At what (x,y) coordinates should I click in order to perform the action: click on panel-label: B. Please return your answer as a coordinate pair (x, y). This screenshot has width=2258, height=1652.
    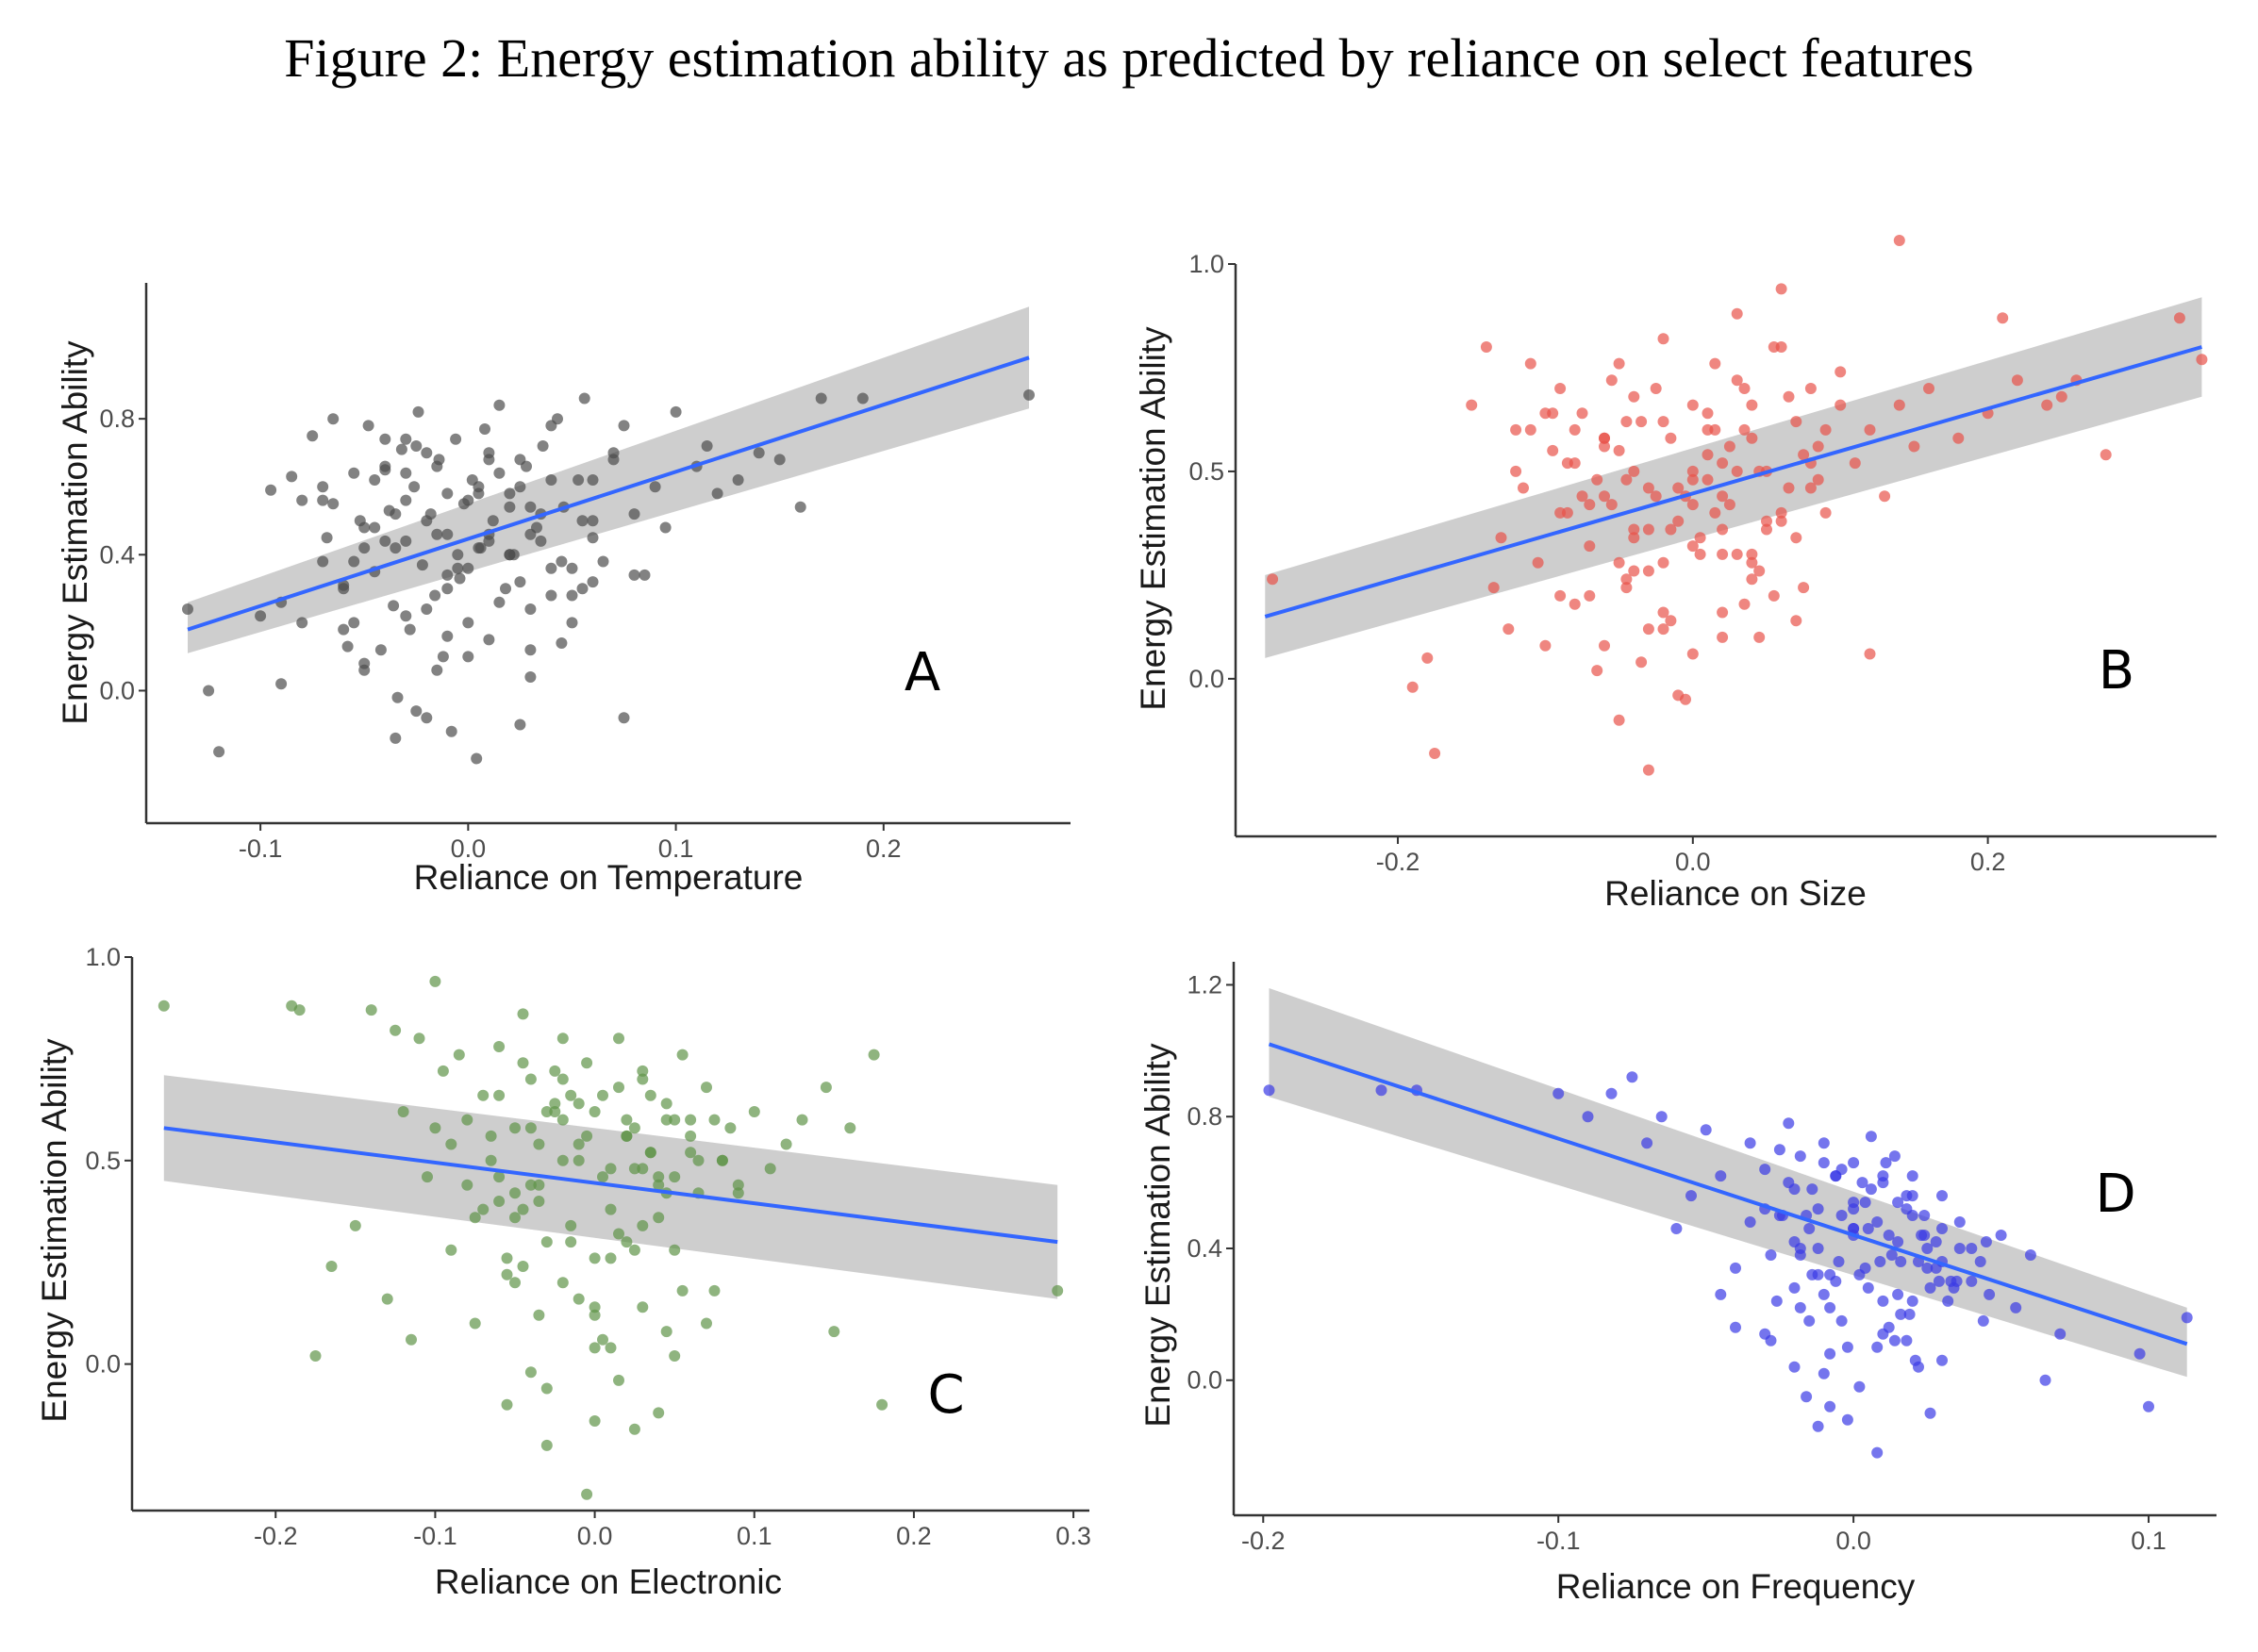
    Looking at the image, I should click on (2116, 671).